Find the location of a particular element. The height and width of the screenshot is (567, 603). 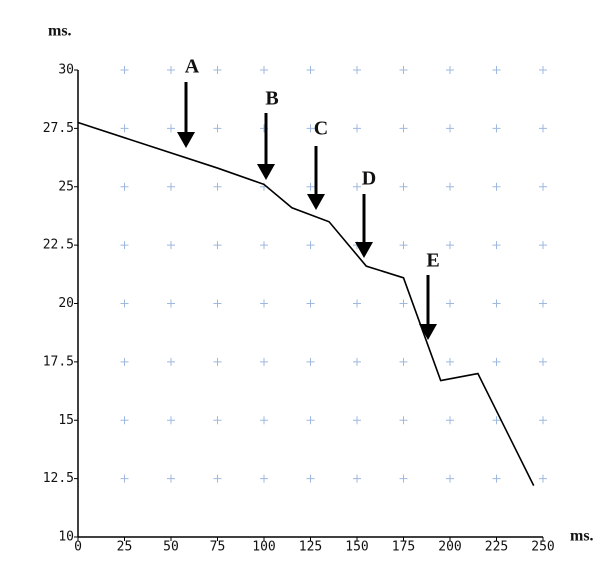

x-tick-label: 225 is located at coordinates (496, 547).